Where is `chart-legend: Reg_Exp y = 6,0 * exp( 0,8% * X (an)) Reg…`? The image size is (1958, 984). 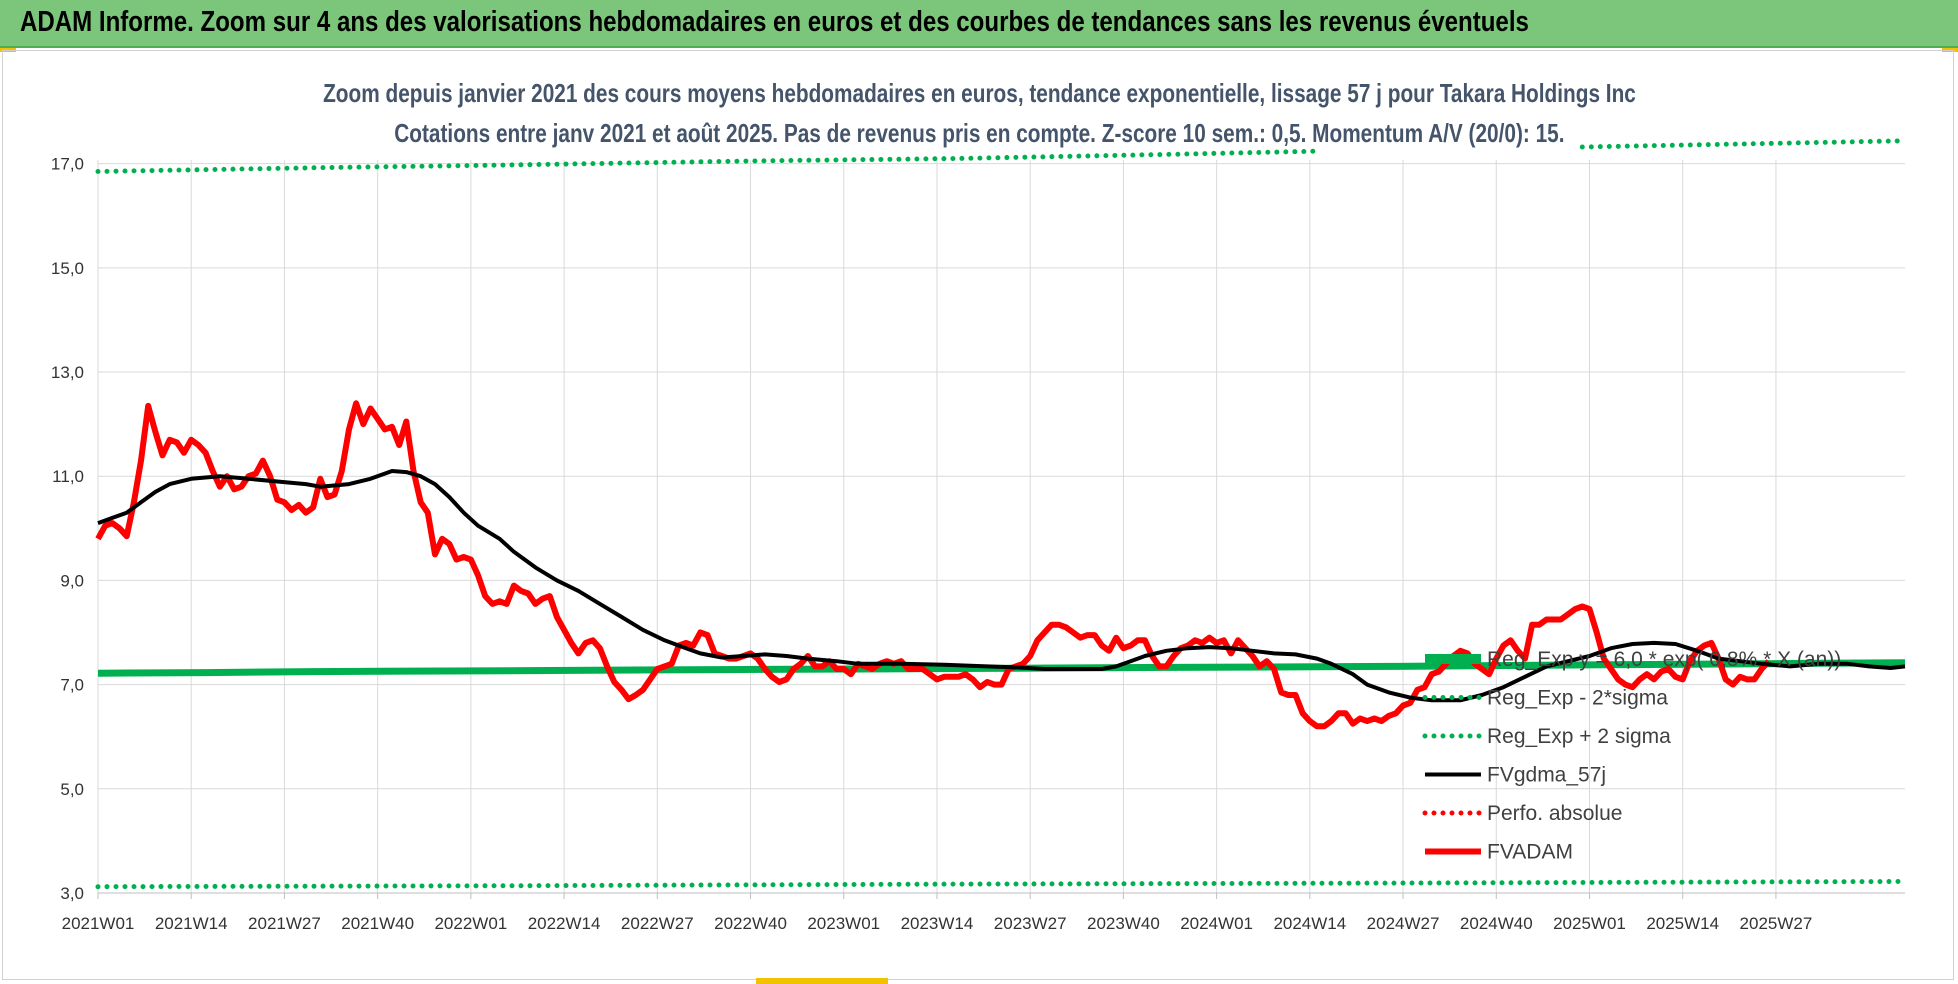 chart-legend: Reg_Exp y = 6,0 * exp( 0,8% * X (an)) Reg… is located at coordinates (1631, 756).